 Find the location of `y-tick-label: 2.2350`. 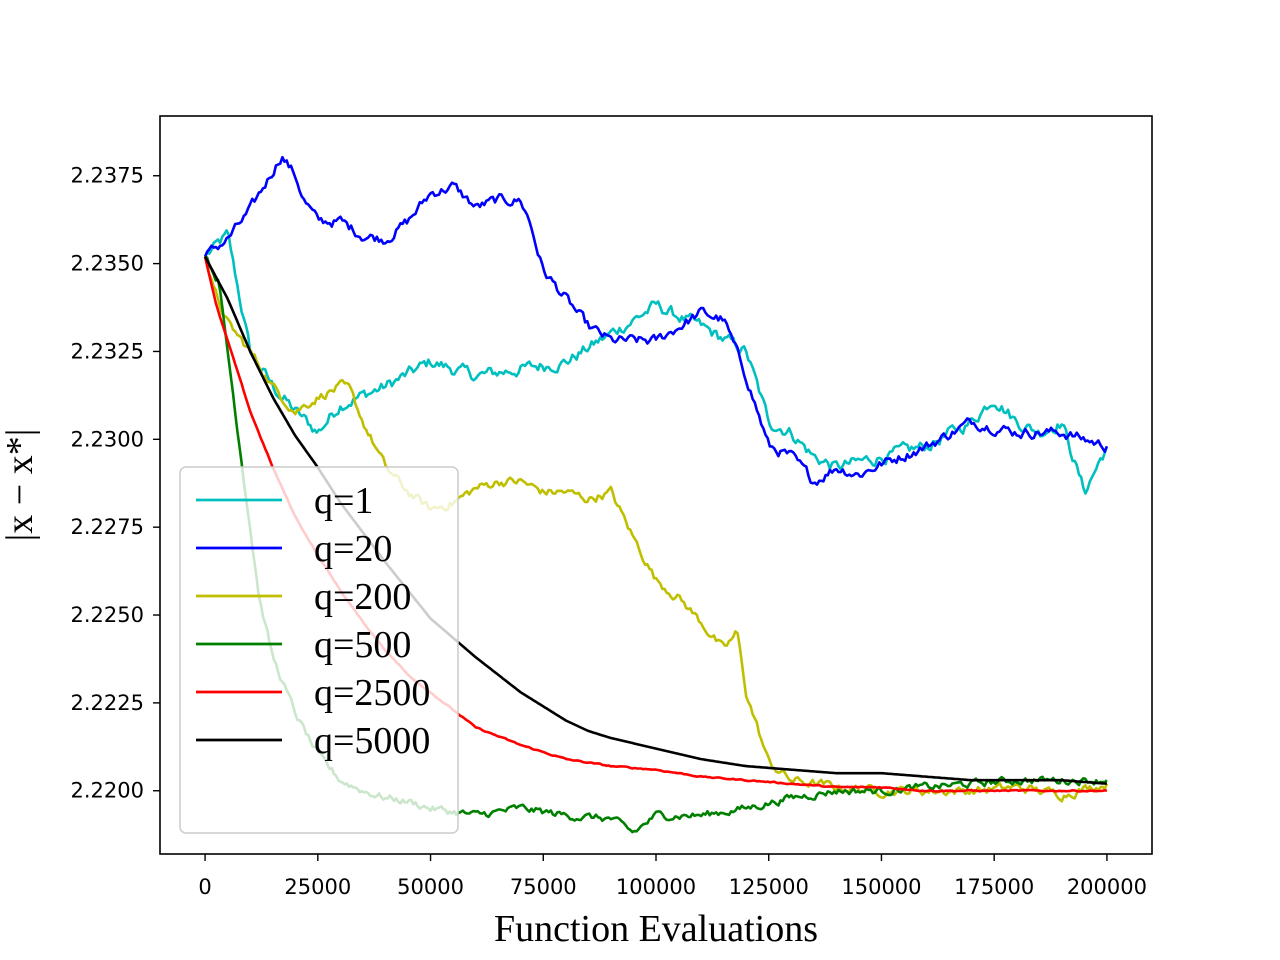

y-tick-label: 2.2350 is located at coordinates (107, 264).